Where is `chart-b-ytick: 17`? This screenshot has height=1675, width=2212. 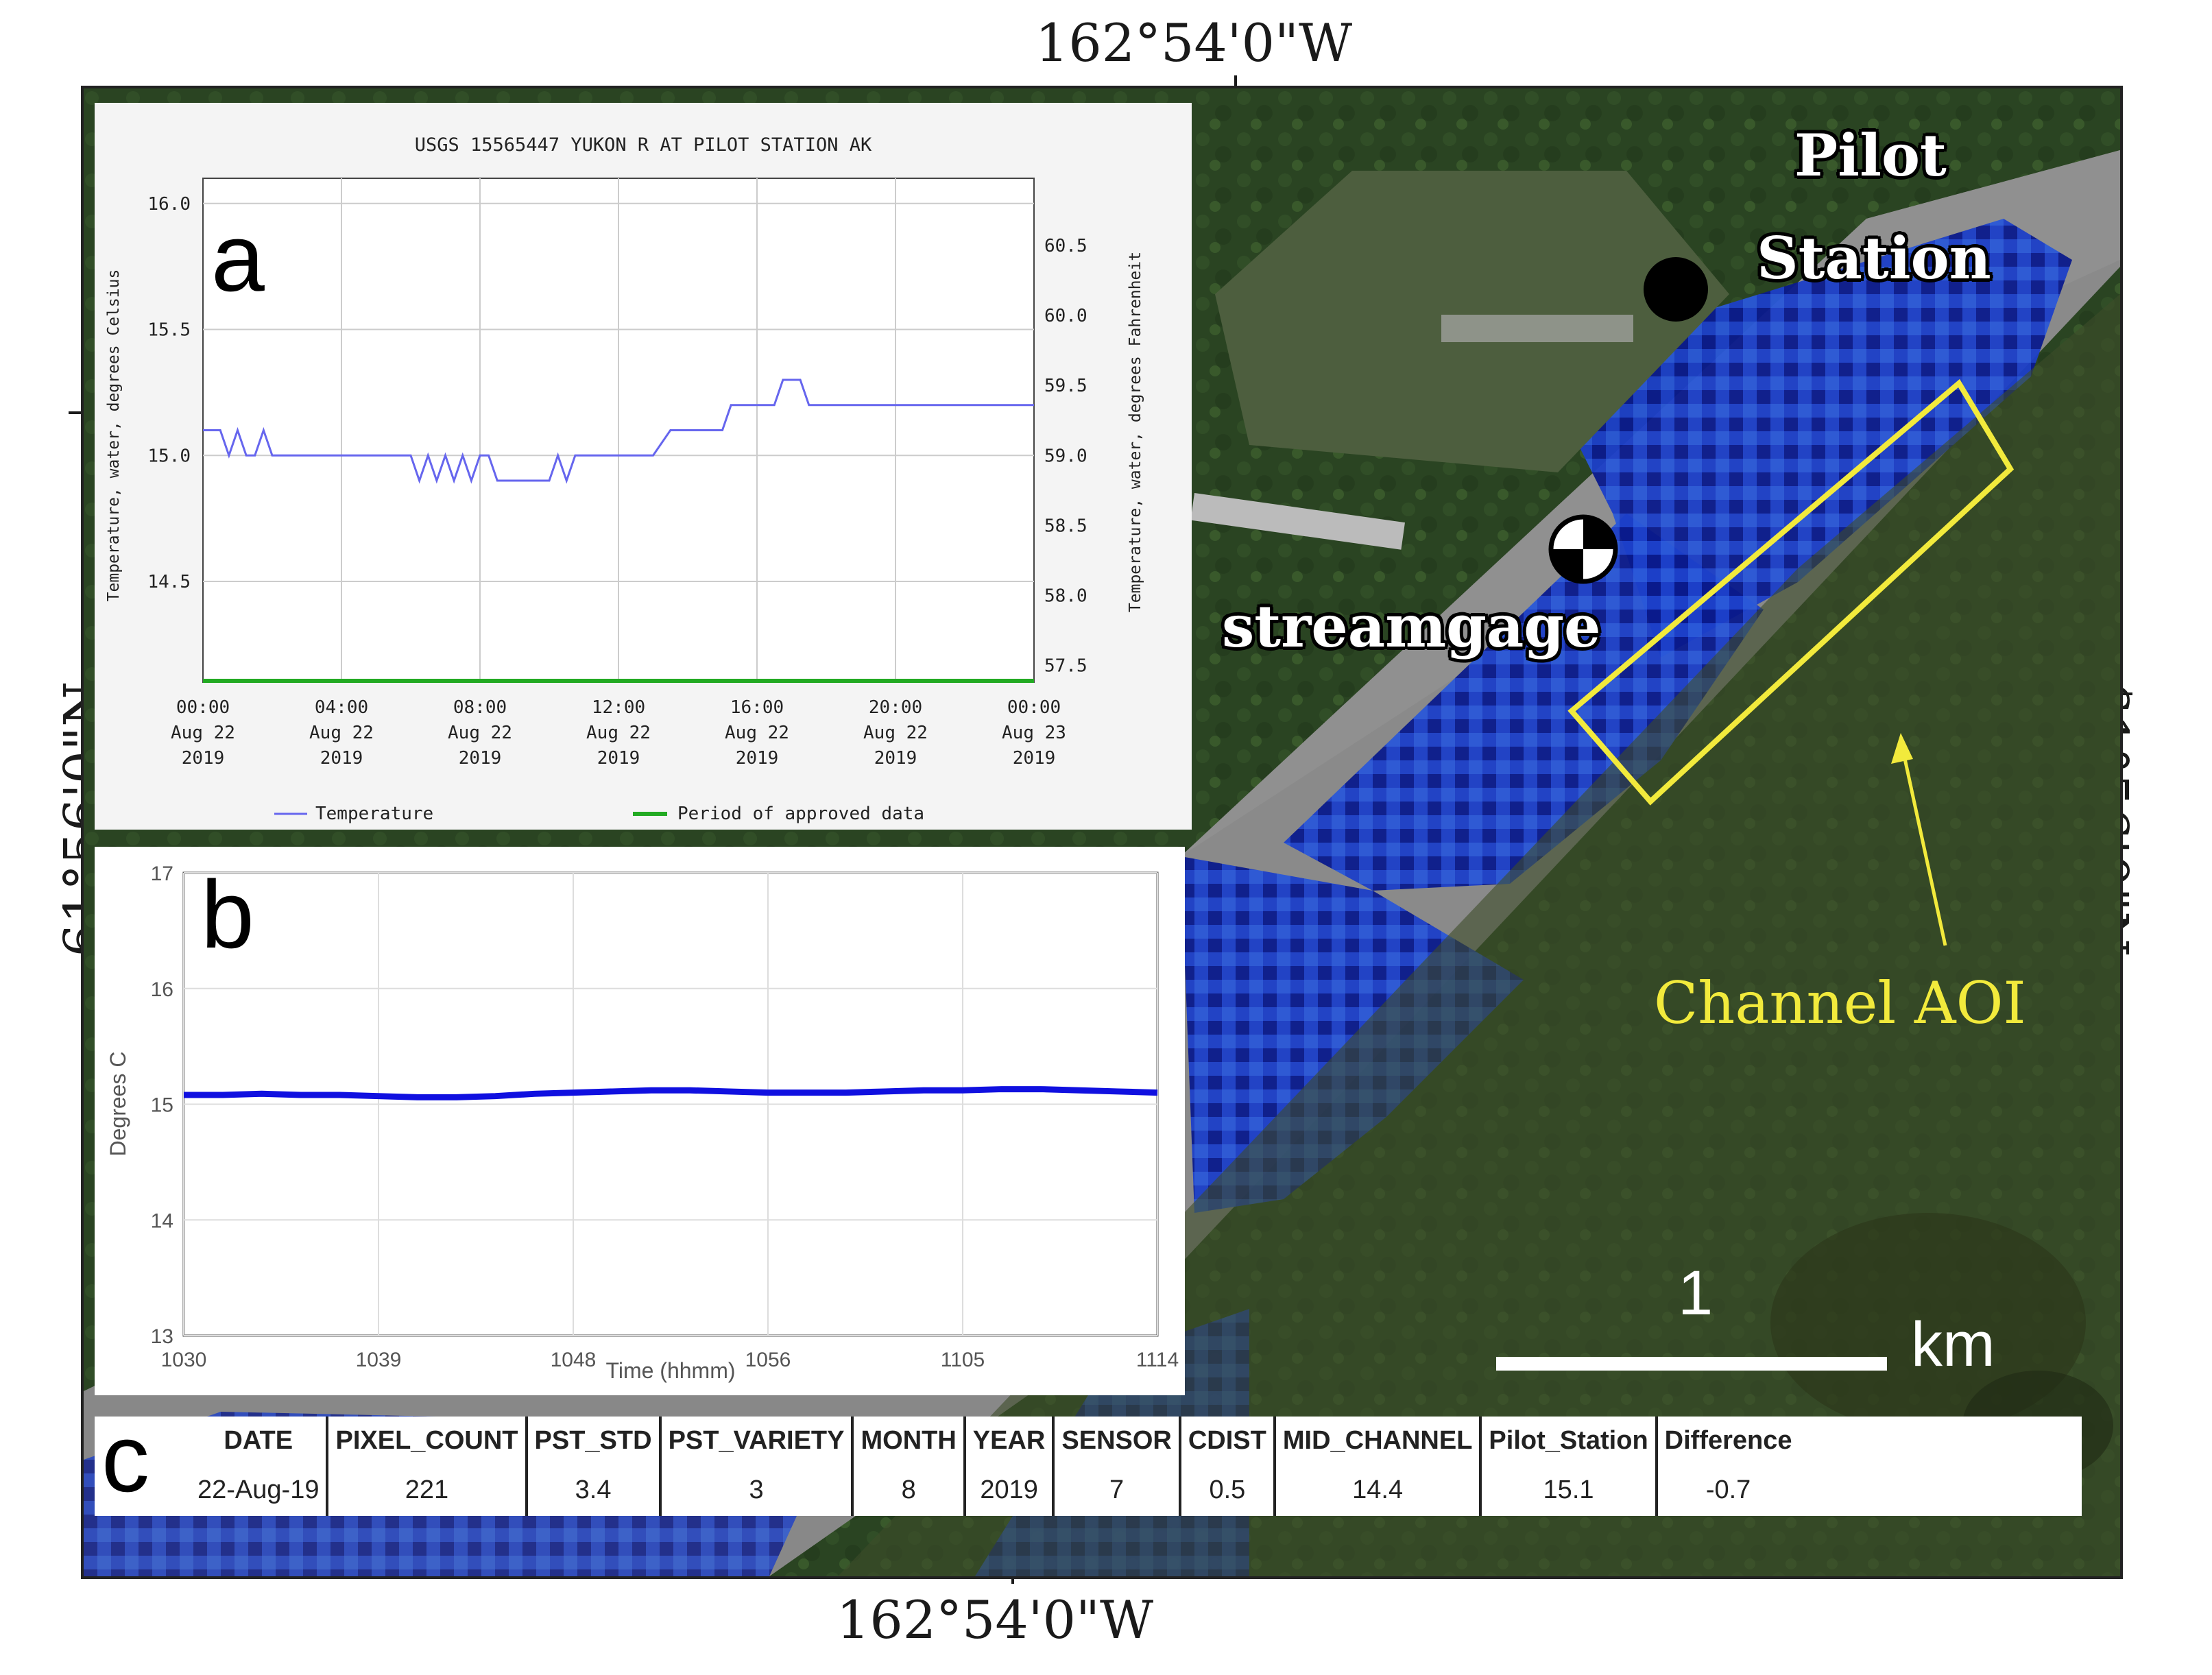 chart-b-ytick: 17 is located at coordinates (162, 874).